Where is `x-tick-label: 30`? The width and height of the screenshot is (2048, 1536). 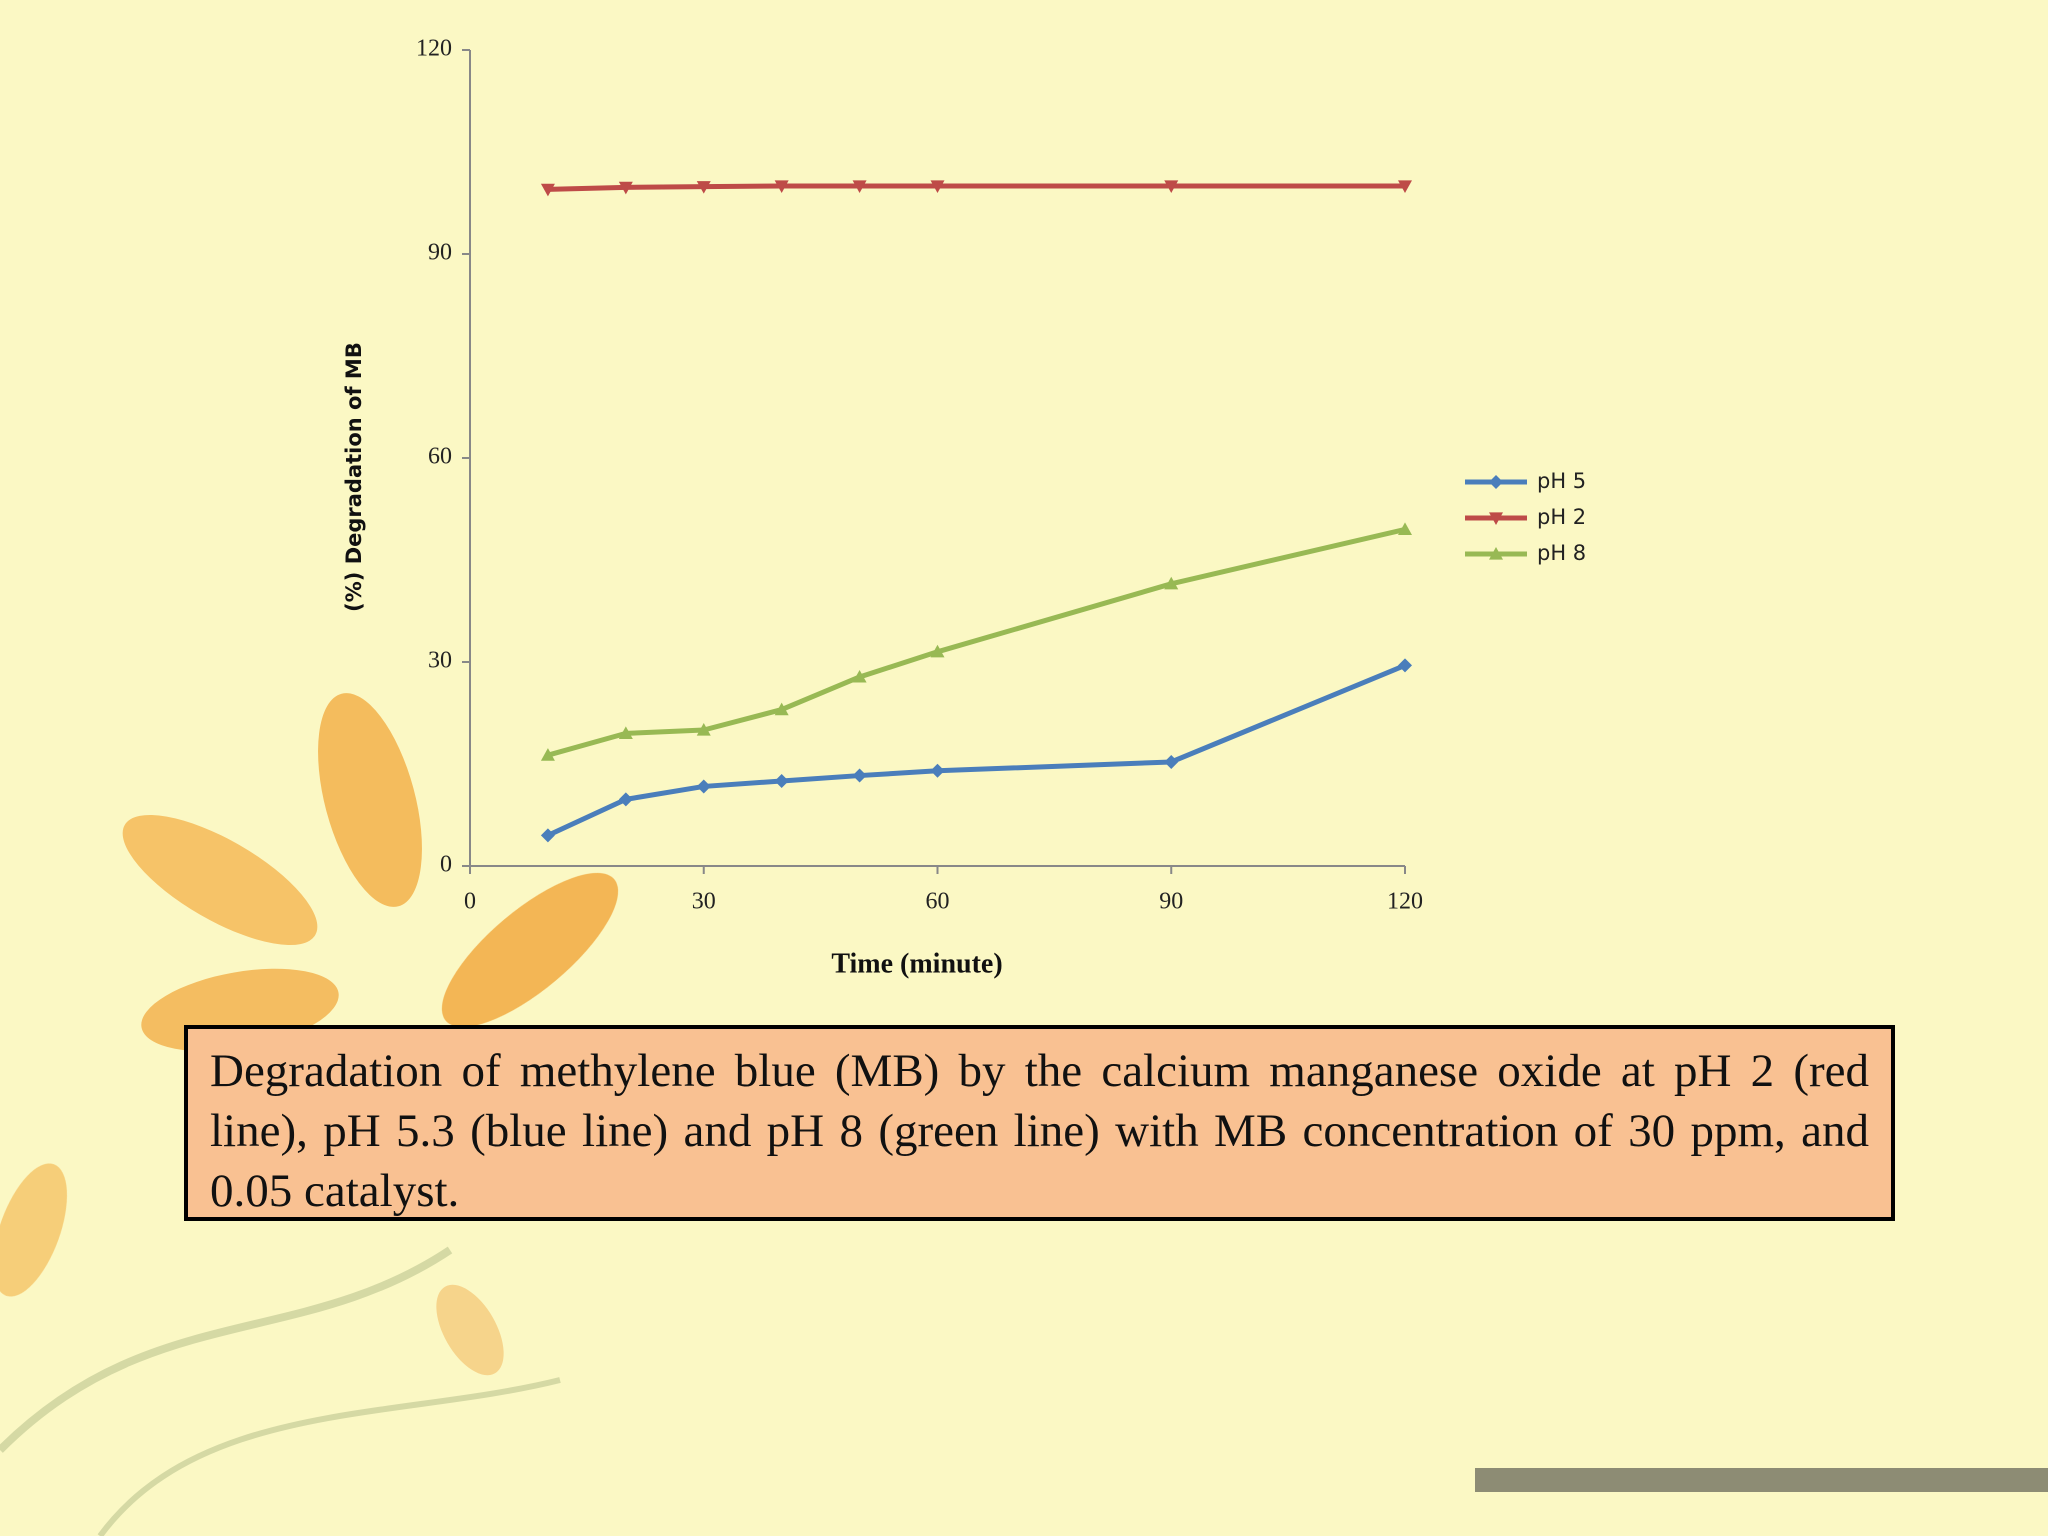 x-tick-label: 30 is located at coordinates (704, 902).